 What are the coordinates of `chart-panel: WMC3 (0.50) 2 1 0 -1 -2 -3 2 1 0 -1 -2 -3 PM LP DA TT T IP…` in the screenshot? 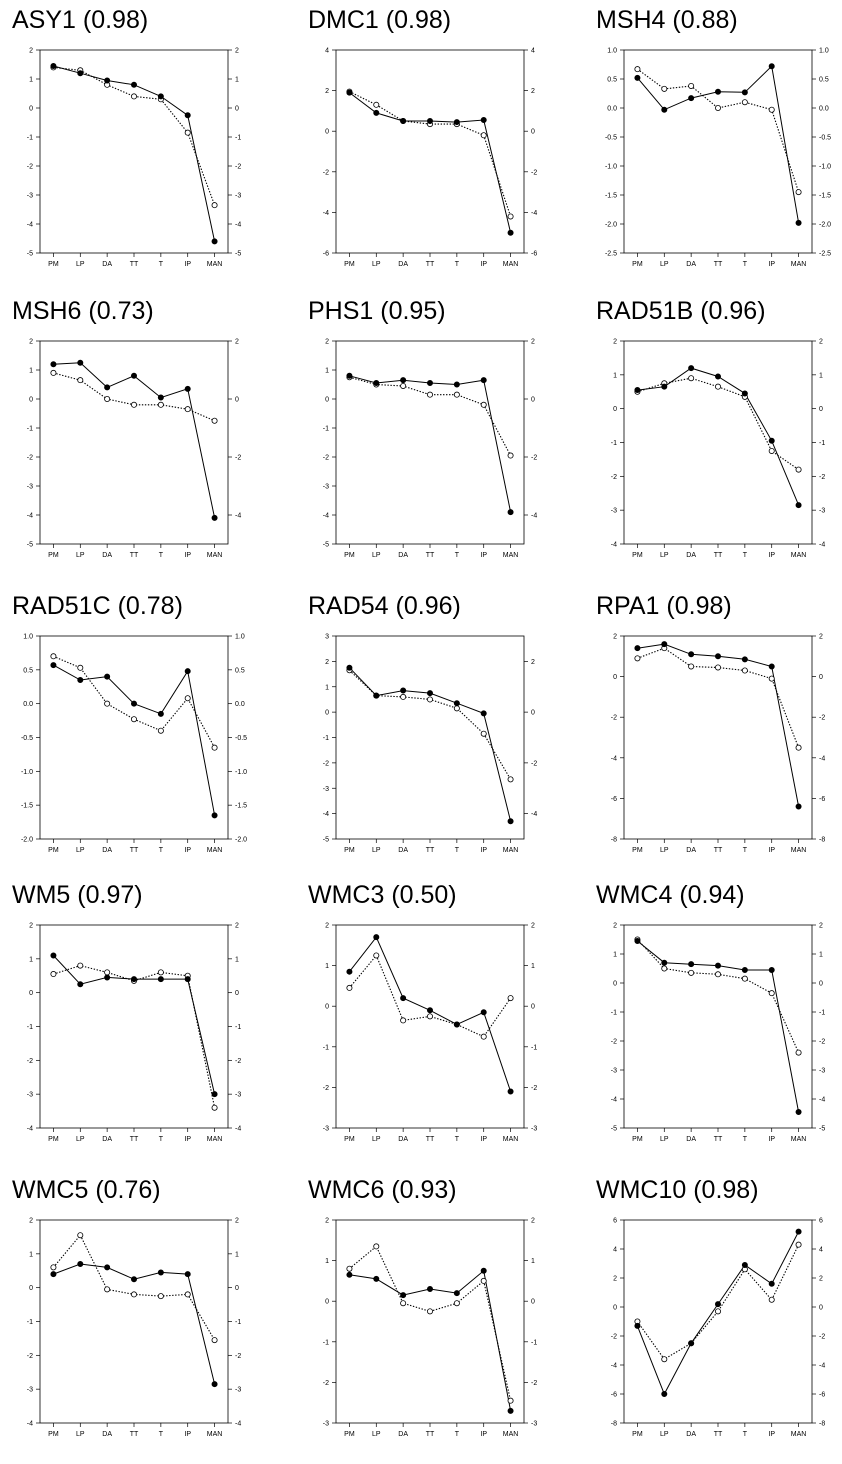 It's located at (436, 1021).